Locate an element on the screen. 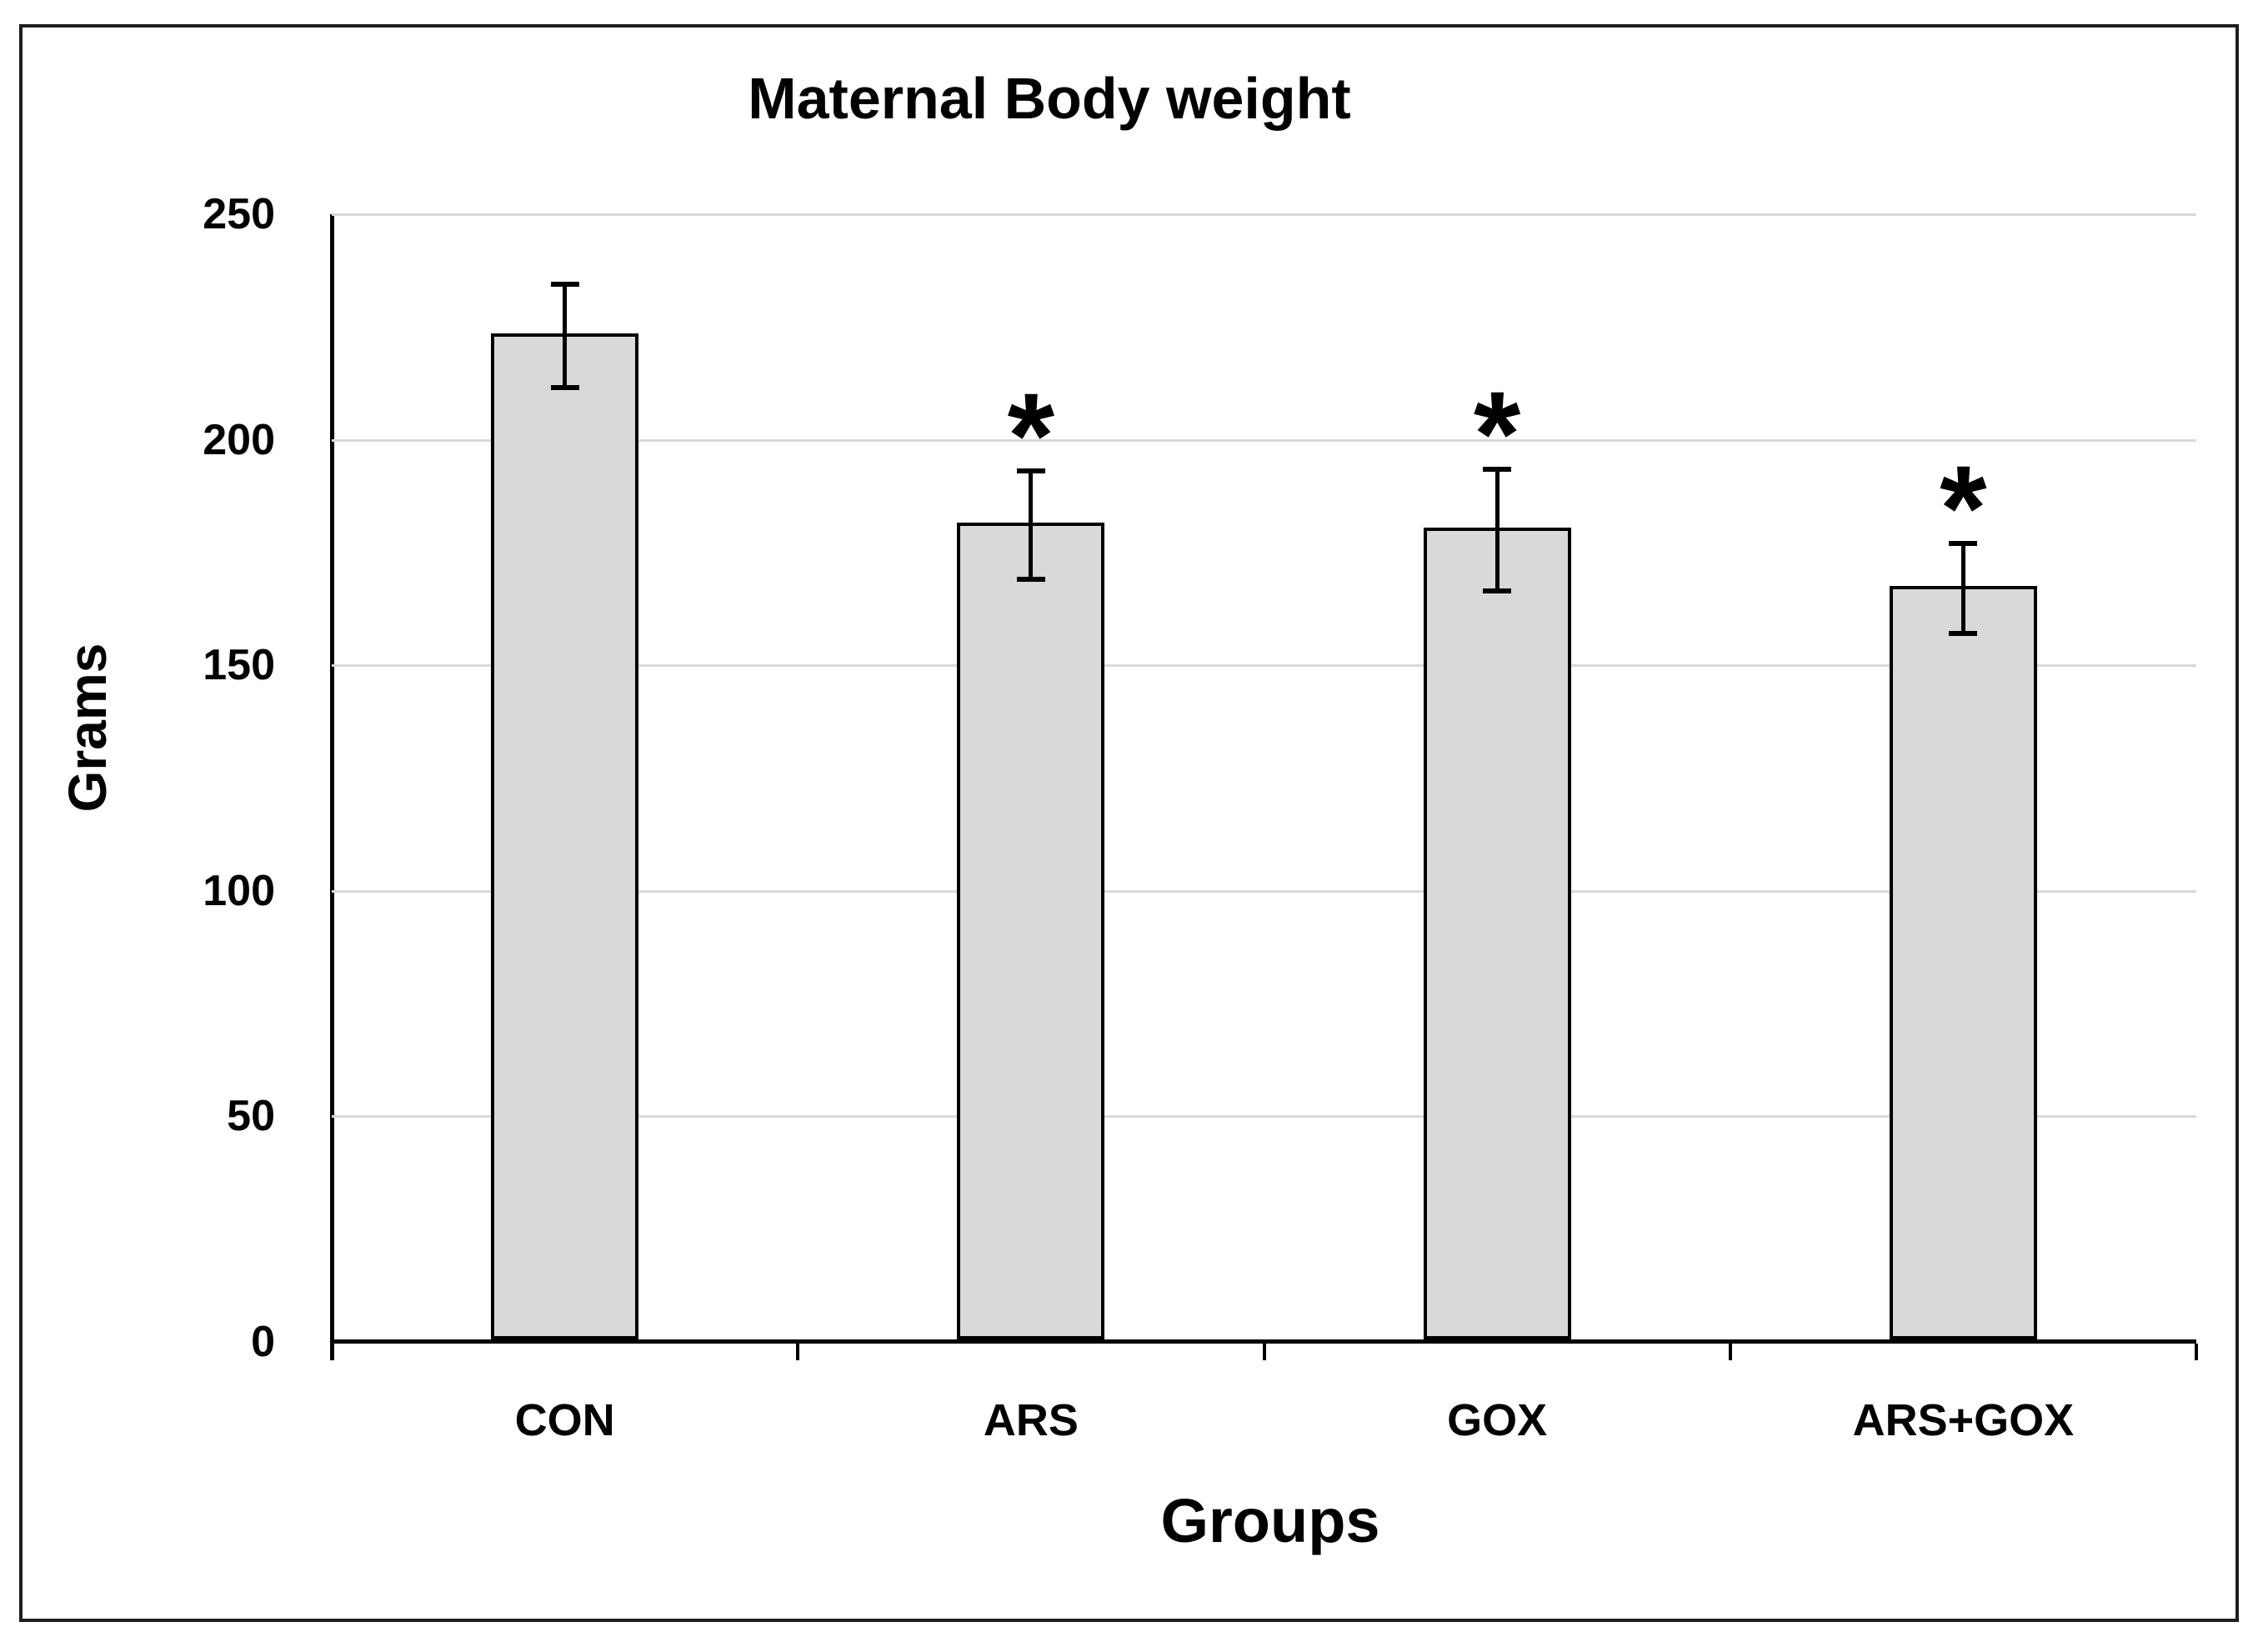  category-label-ARS: ARS is located at coordinates (1031, 1420).